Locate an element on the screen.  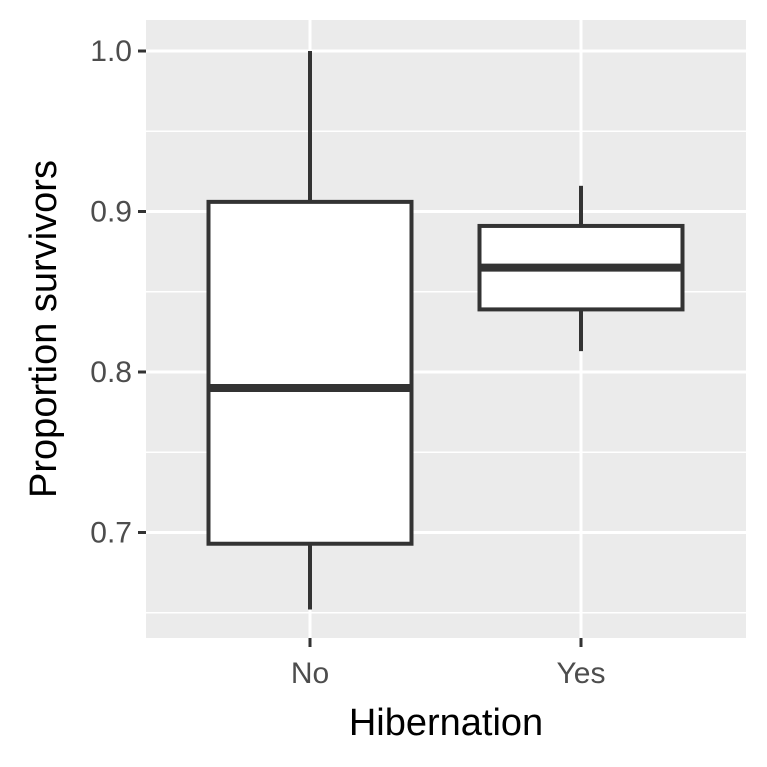
y-axis-title: Proportion survivors is located at coordinates (44, 329).